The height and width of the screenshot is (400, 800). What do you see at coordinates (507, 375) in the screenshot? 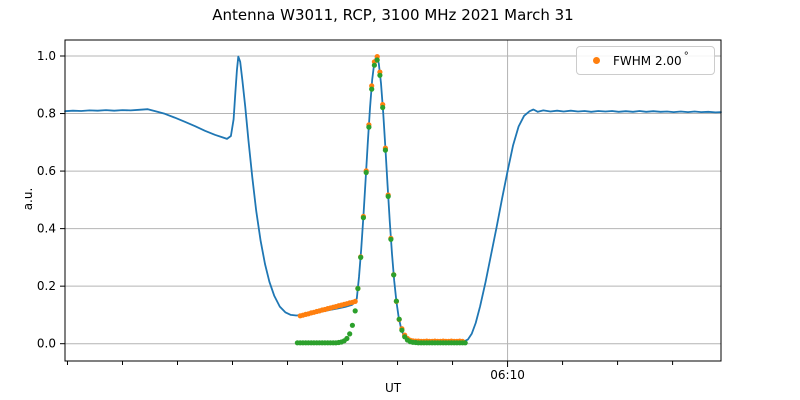
I see `x-tick-label: 06:10` at bounding box center [507, 375].